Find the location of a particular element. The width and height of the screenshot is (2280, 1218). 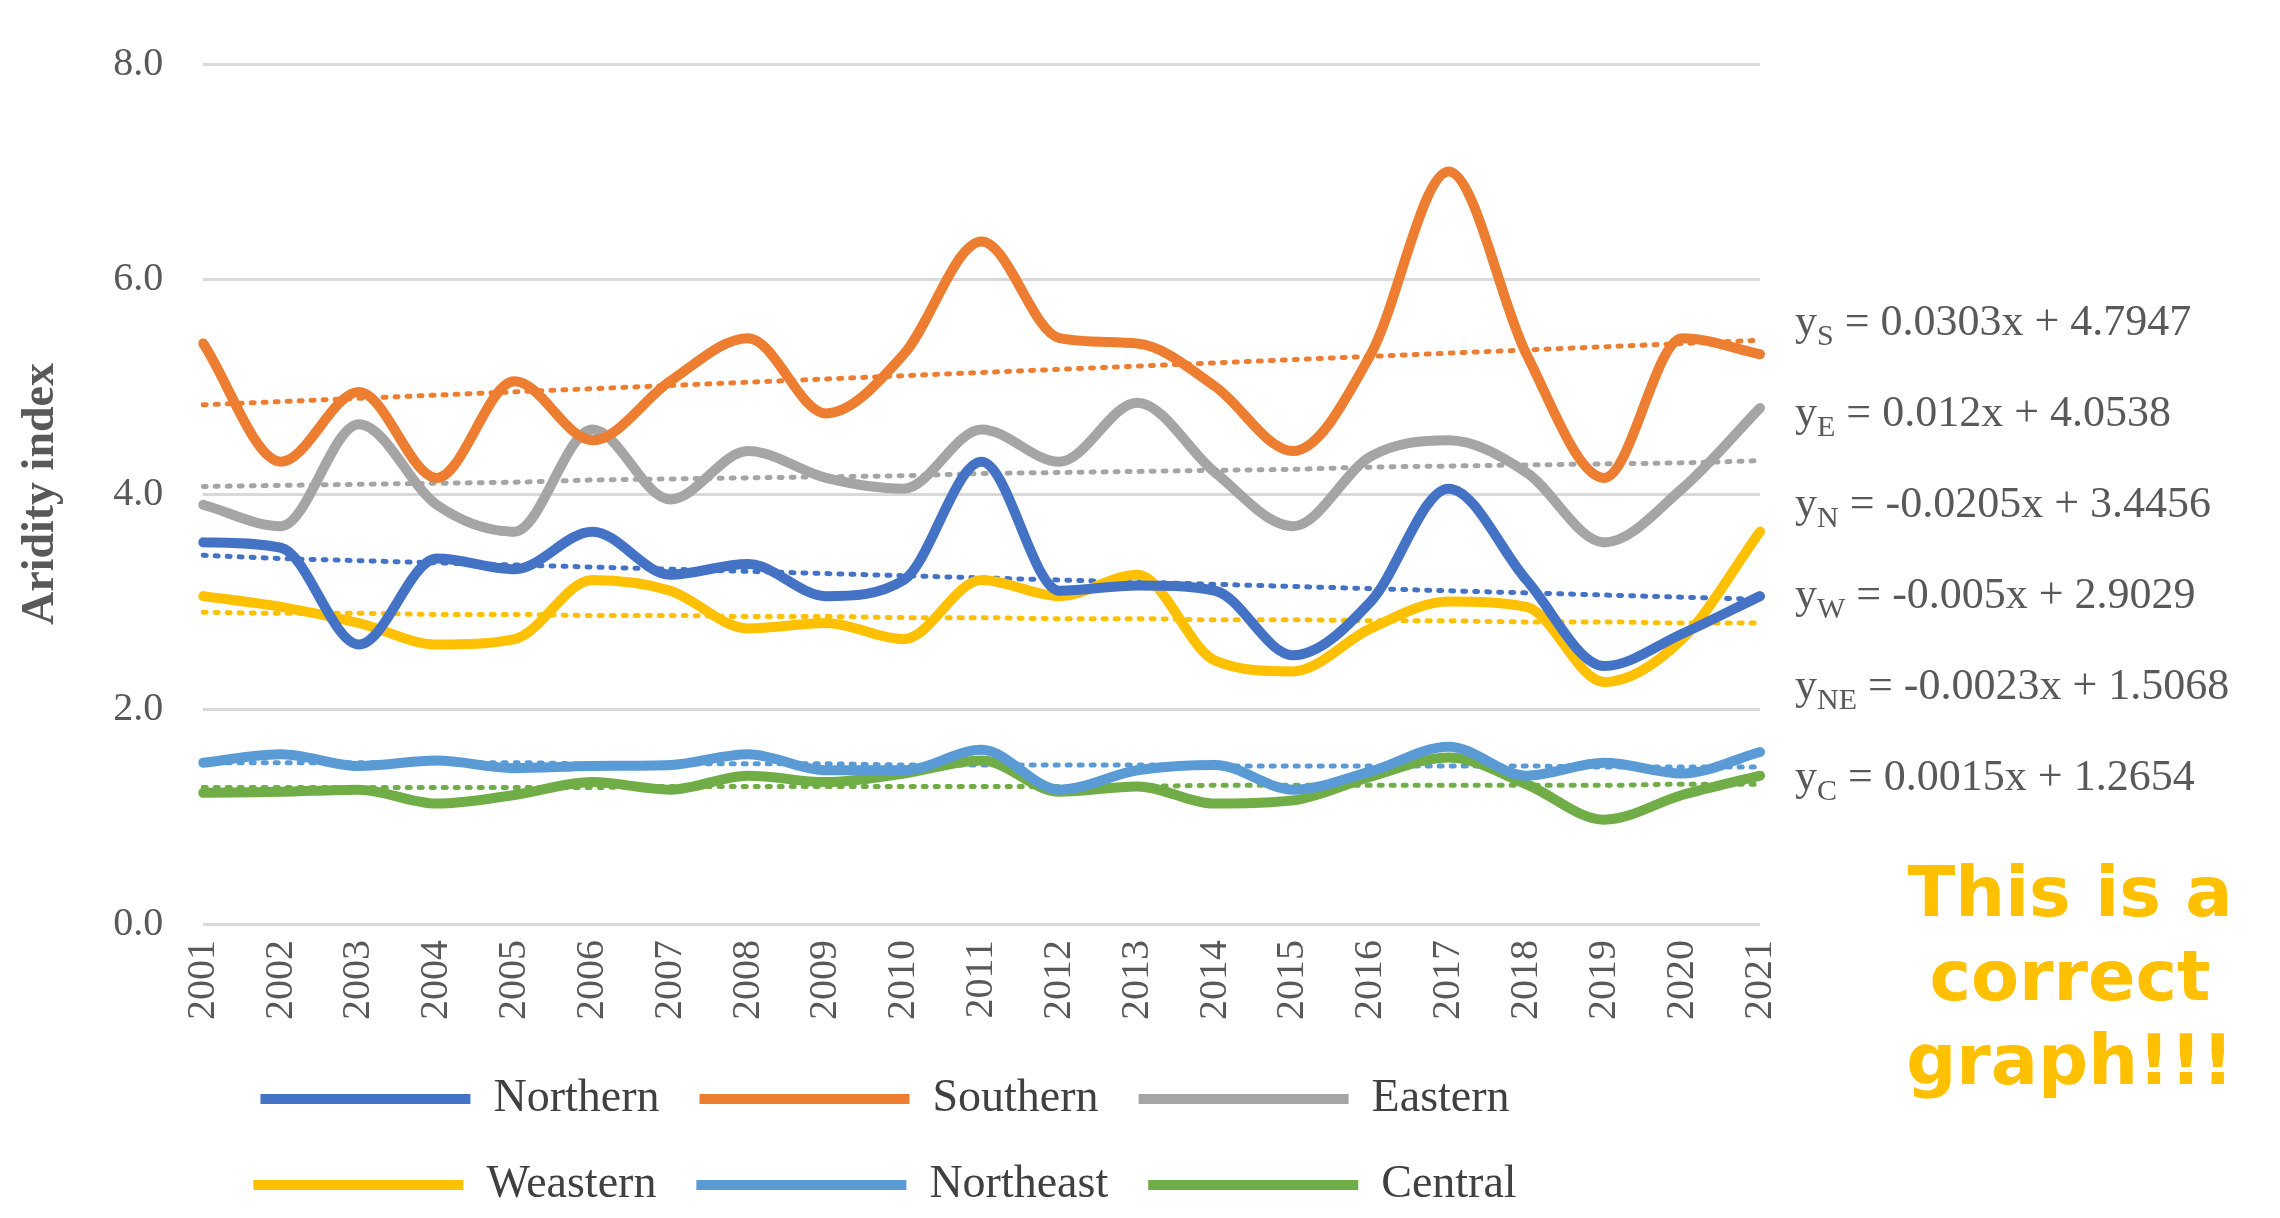

x-tick-label: 2020 is located at coordinates (1679, 980).